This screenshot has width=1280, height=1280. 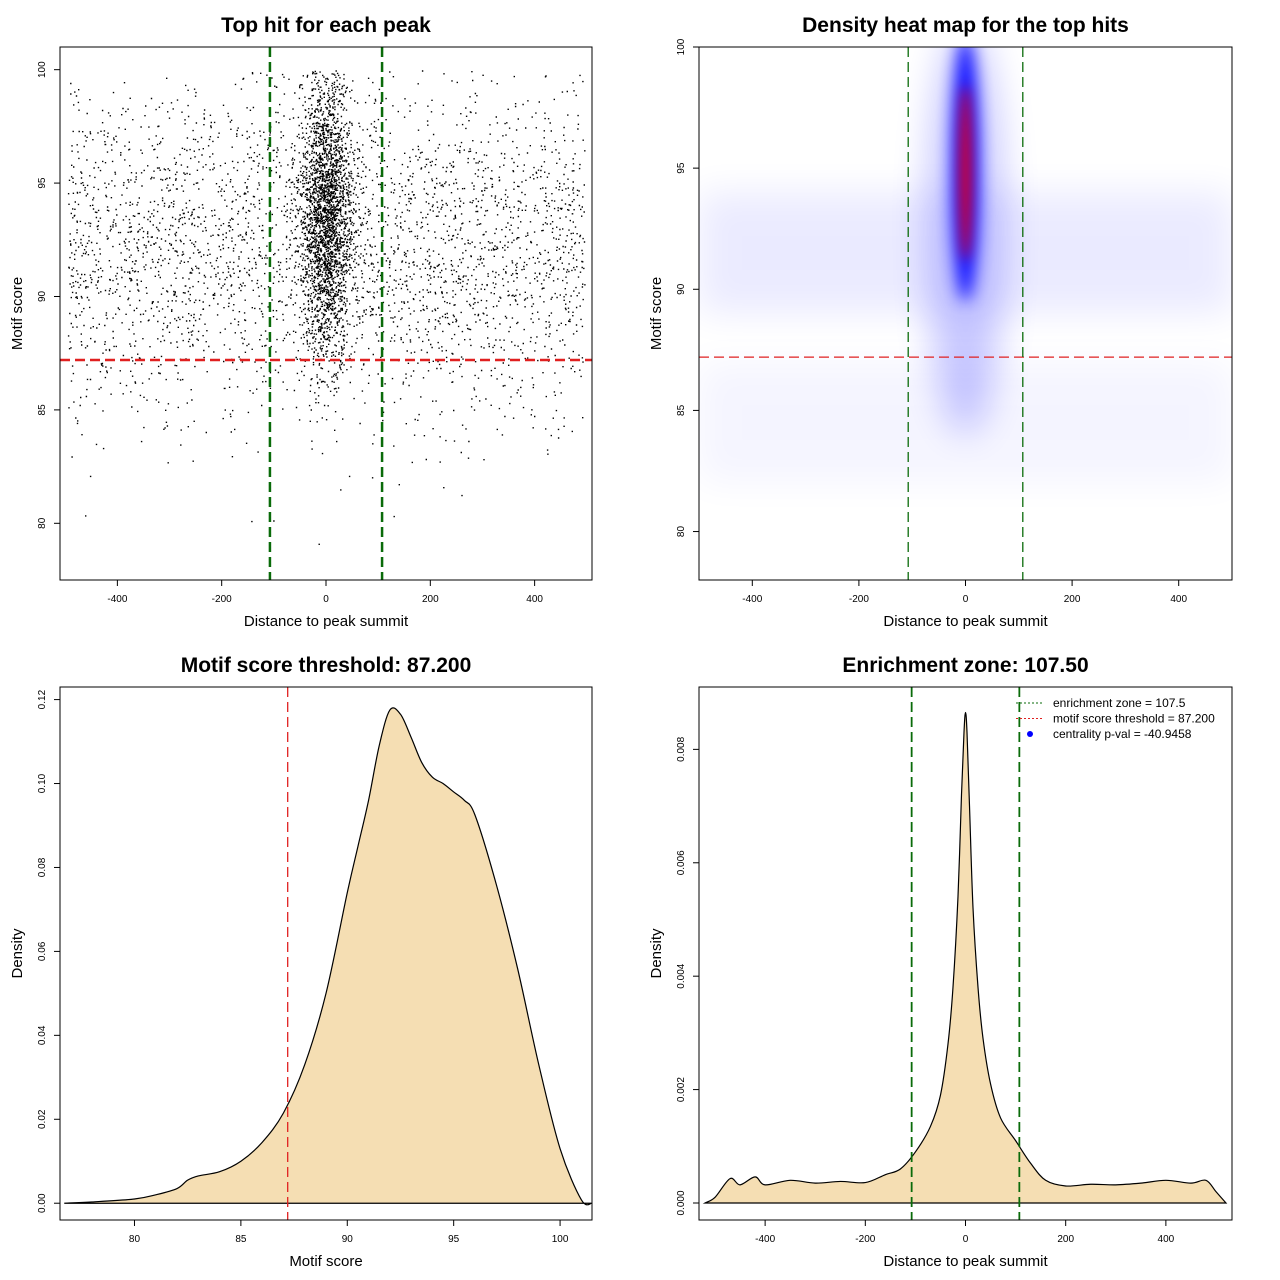 What do you see at coordinates (135, 1239) in the screenshot?
I see `x-tick-label: 80` at bounding box center [135, 1239].